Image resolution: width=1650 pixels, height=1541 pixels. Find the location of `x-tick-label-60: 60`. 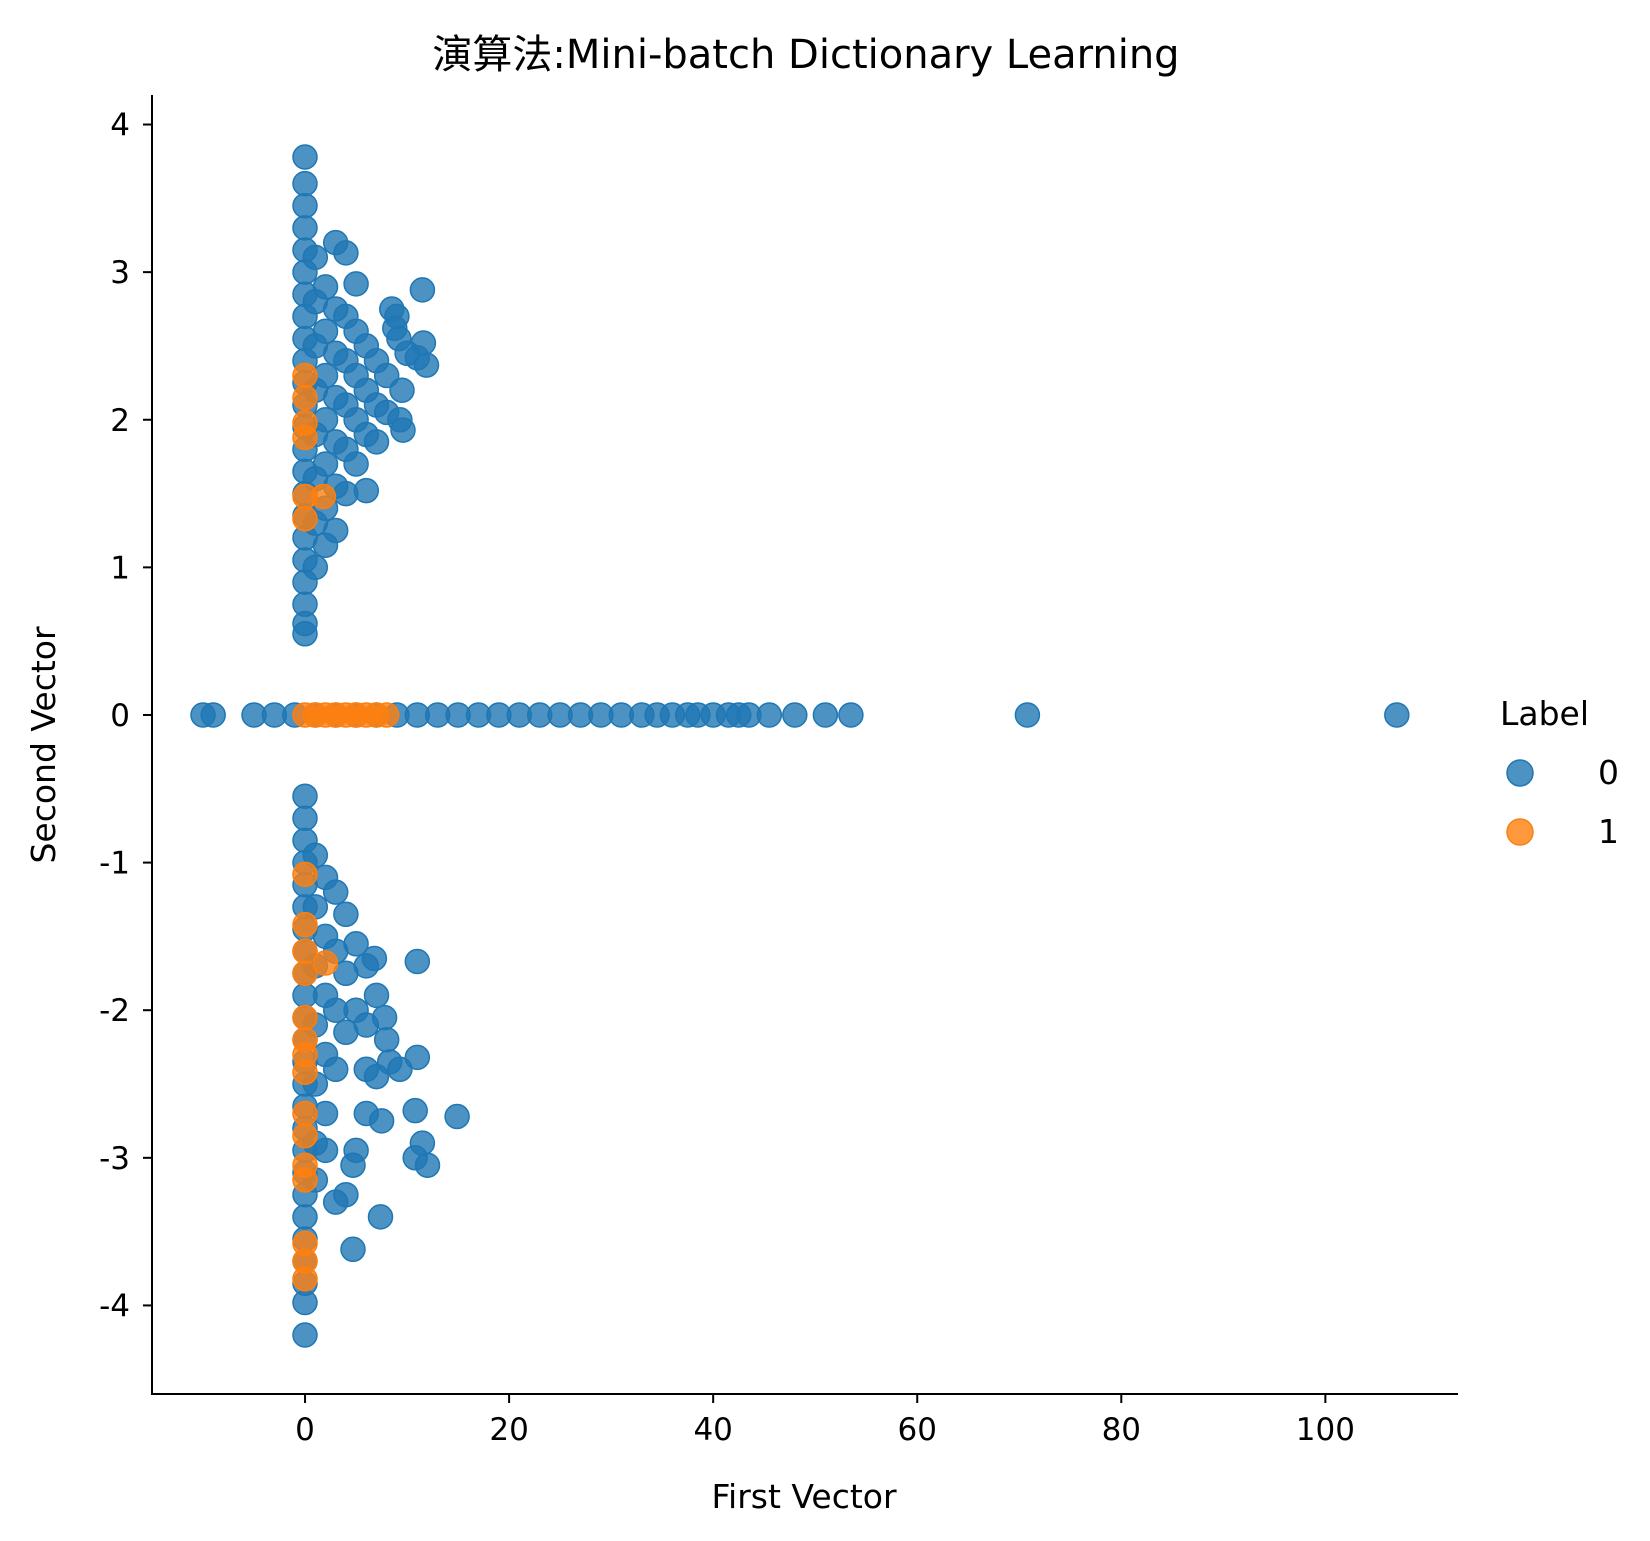

x-tick-label-60: 60 is located at coordinates (917, 1430).